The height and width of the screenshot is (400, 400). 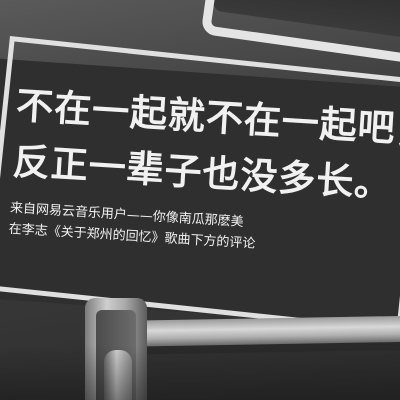 I want to click on bottom-shadow, so click(x=200, y=372).